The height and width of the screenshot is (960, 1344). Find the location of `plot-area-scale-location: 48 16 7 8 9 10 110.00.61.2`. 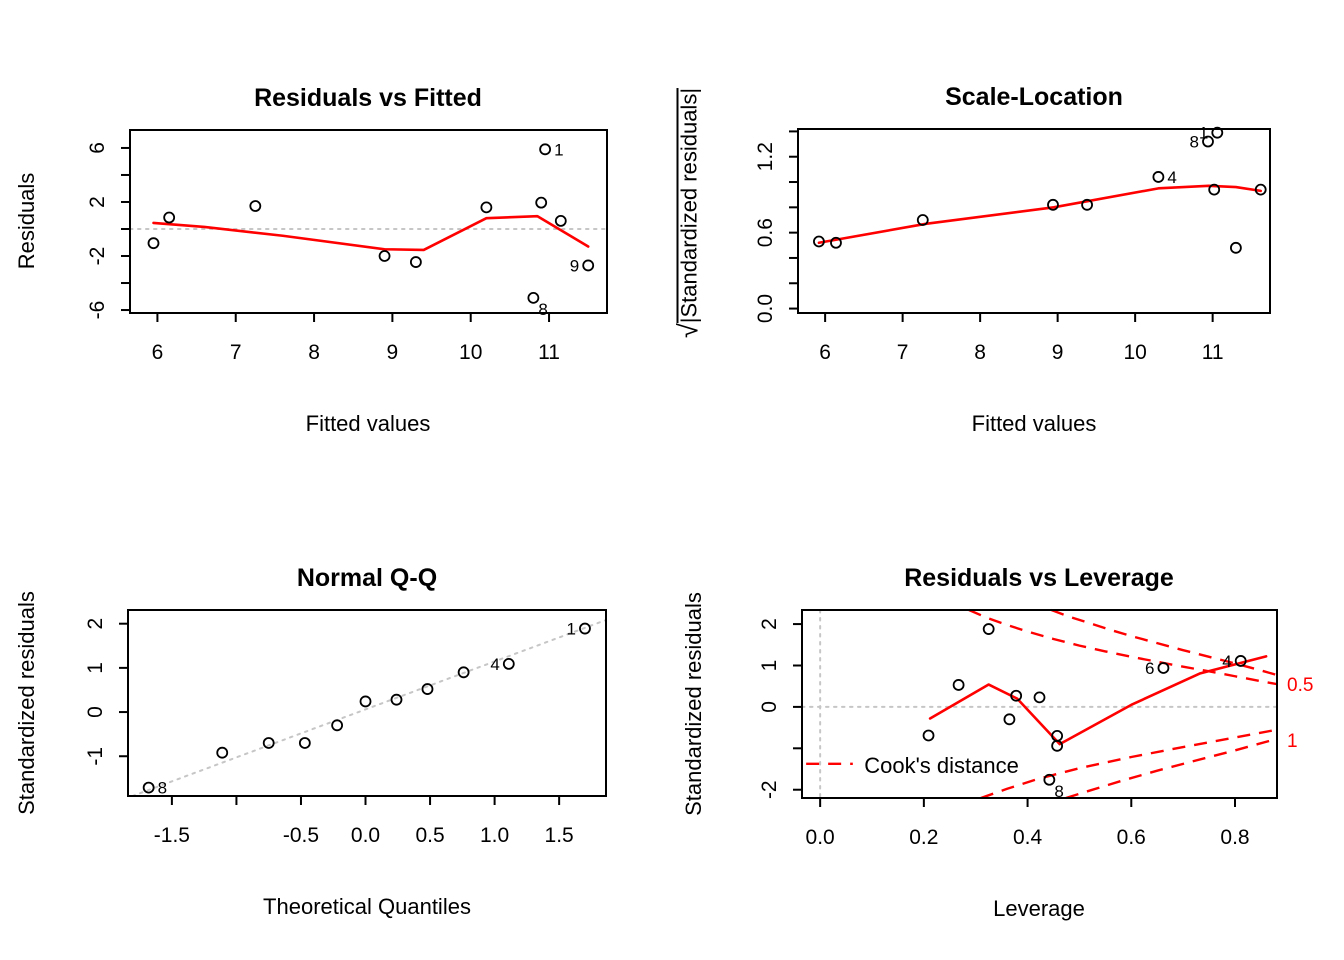

plot-area-scale-location: 48 16 7 8 9 10 110.00.61.2 is located at coordinates (1012, 244).